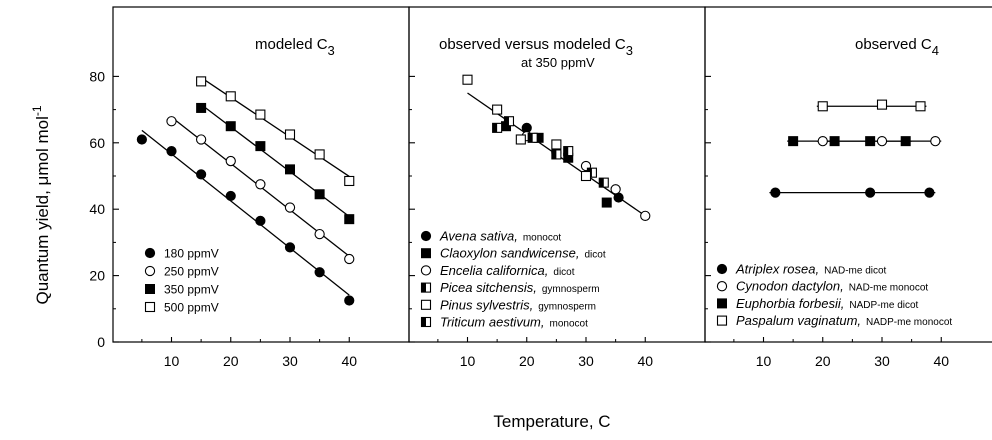 The height and width of the screenshot is (440, 992). Describe the element at coordinates (97, 276) in the screenshot. I see `y-tick-label: 20` at that location.